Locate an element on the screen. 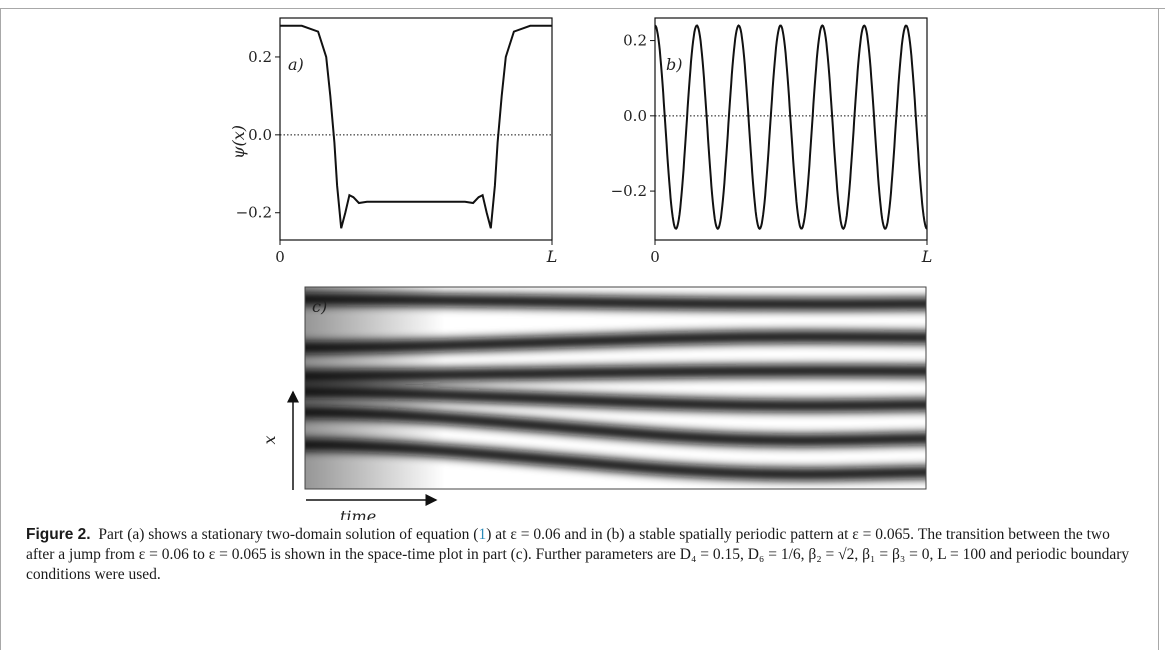 This screenshot has width=1165, height=650. panel-a-ytick-label: −0.2 is located at coordinates (254, 213).